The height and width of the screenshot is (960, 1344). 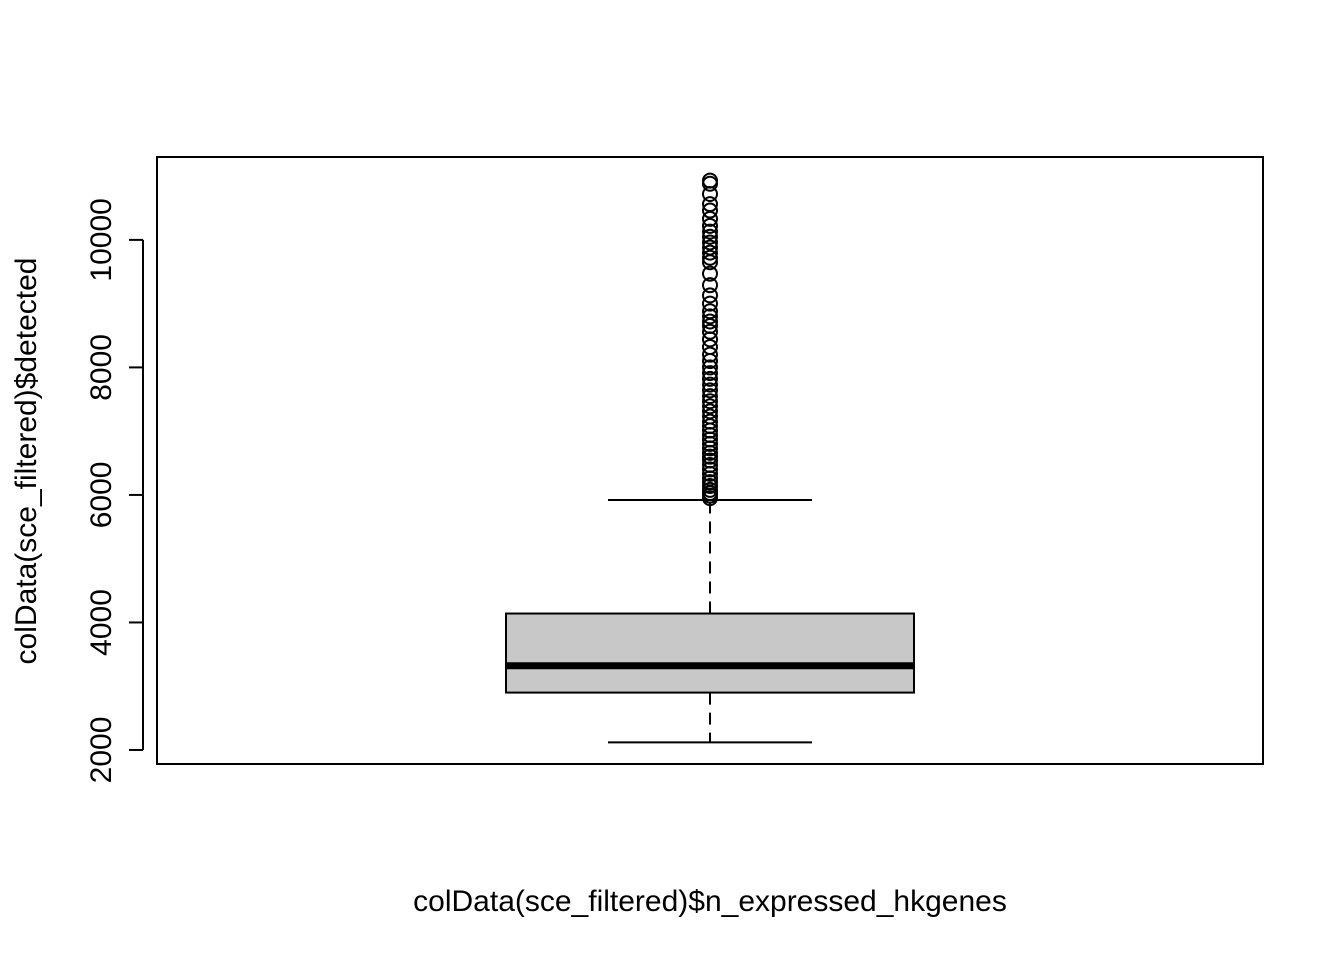 I want to click on y-tick-label: 4000, so click(x=101, y=622).